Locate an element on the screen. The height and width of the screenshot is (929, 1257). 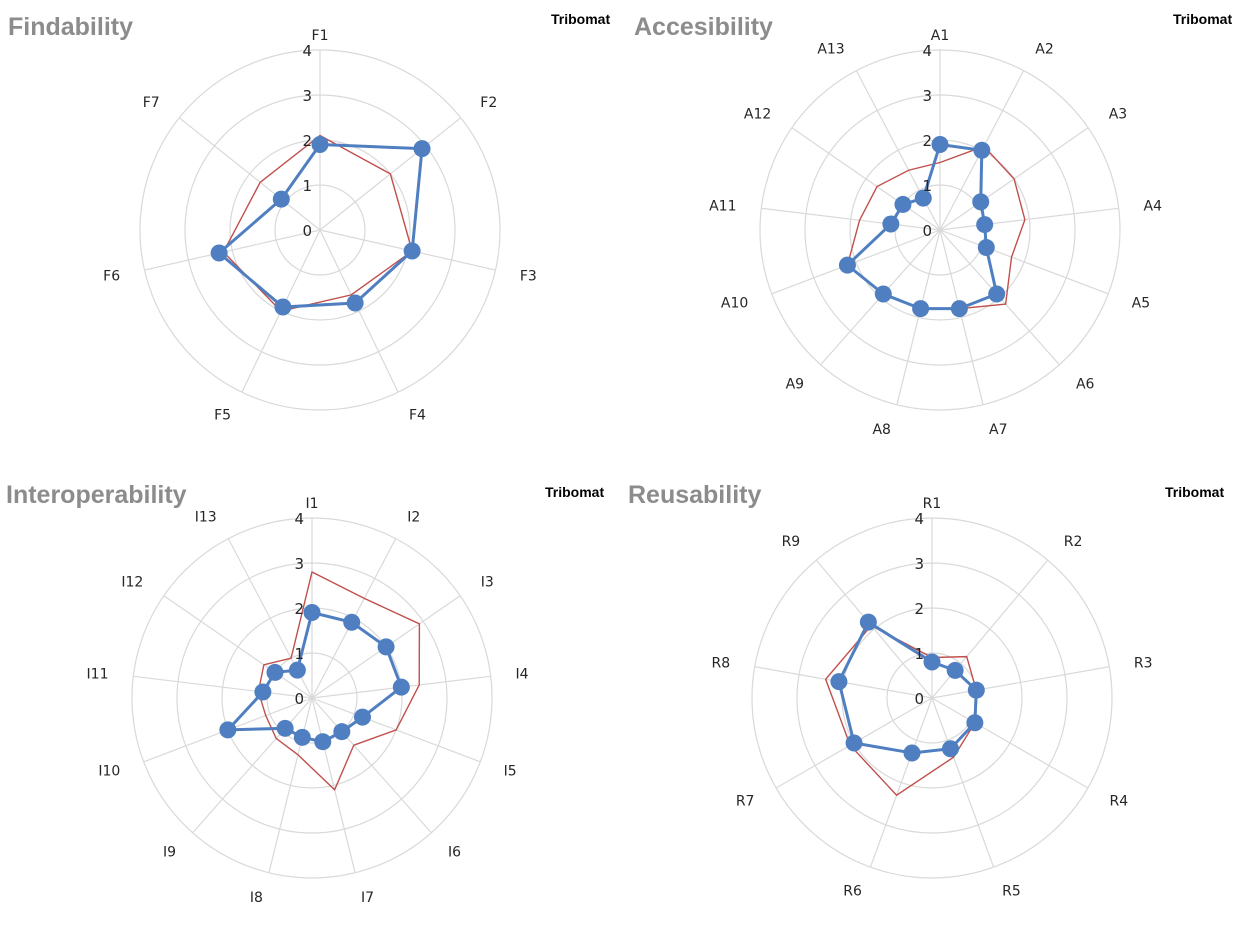
category-label: I5 is located at coordinates (510, 772).